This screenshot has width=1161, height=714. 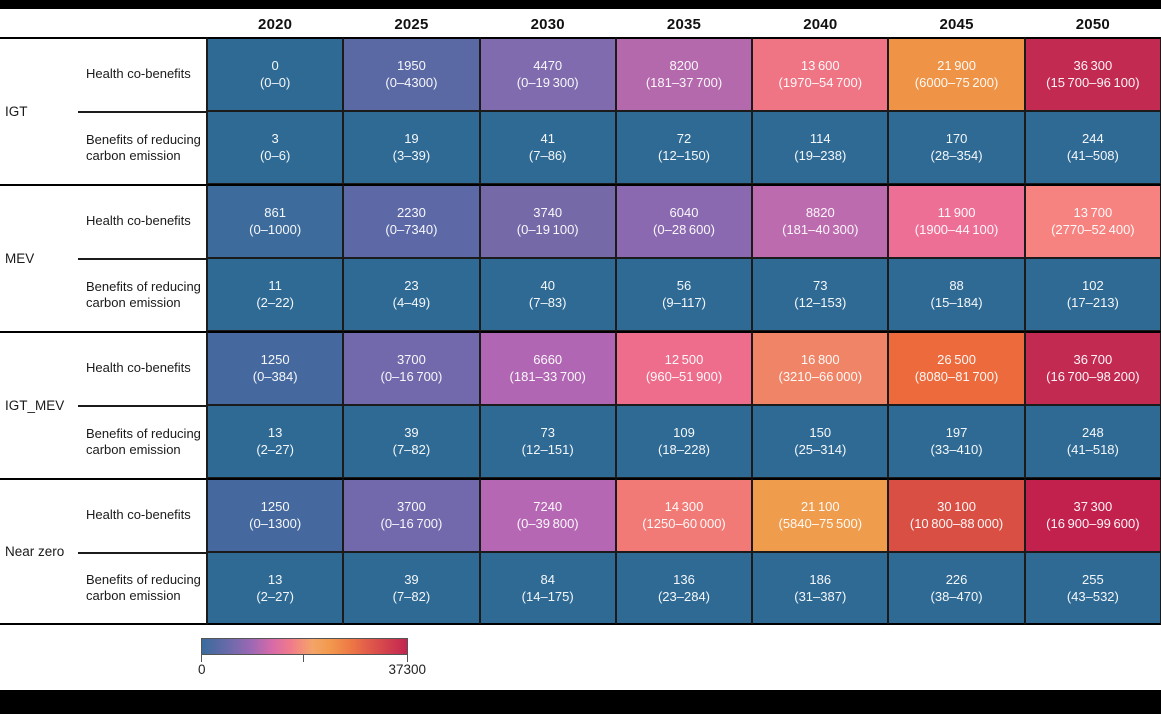 I want to click on heatmap-cell: 0 (0–0), so click(x=275, y=74).